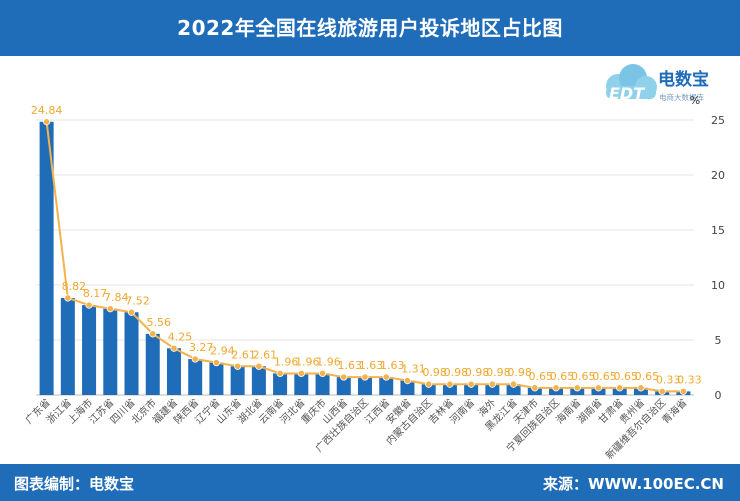  What do you see at coordinates (627, 93) in the screenshot?
I see `logo-mark: EDT` at bounding box center [627, 93].